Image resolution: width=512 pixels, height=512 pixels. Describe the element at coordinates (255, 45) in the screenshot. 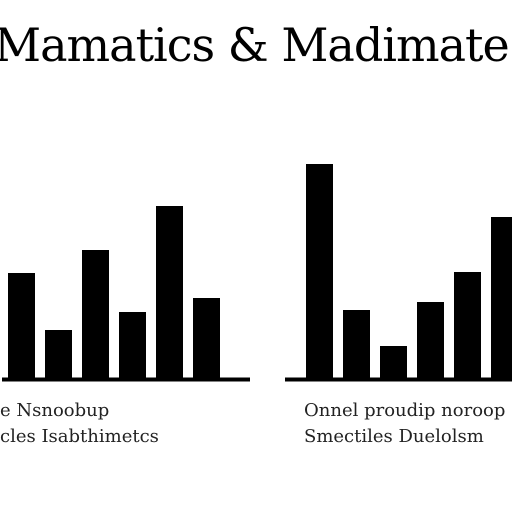

I see `chart-title: Mamatics & Madimate` at that location.